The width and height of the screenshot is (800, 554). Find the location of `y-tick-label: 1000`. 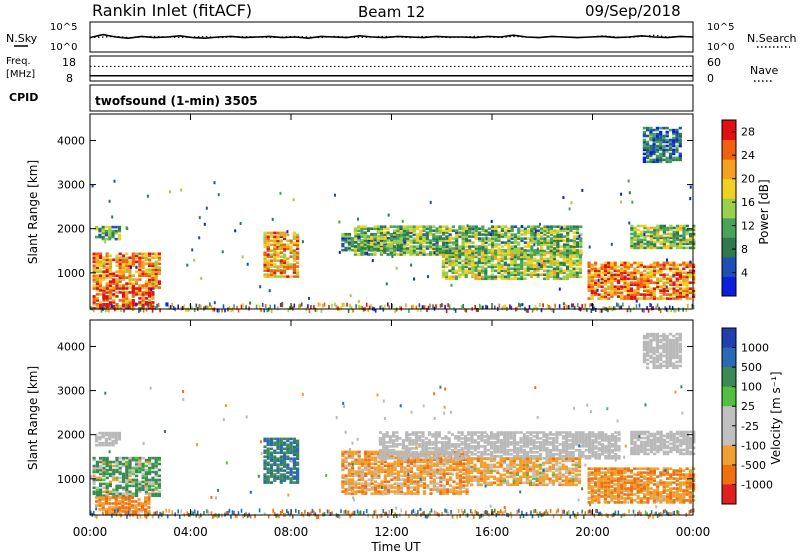

y-tick-label: 1000 is located at coordinates (71, 273).